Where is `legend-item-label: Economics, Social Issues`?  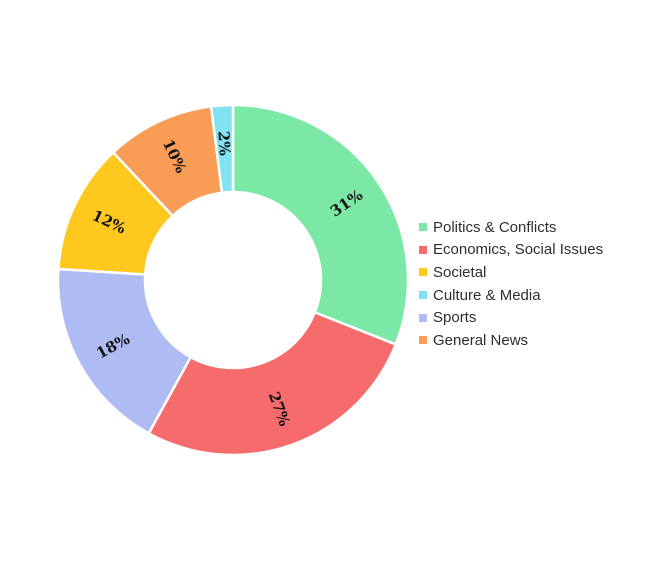
legend-item-label: Economics, Social Issues is located at coordinates (518, 250).